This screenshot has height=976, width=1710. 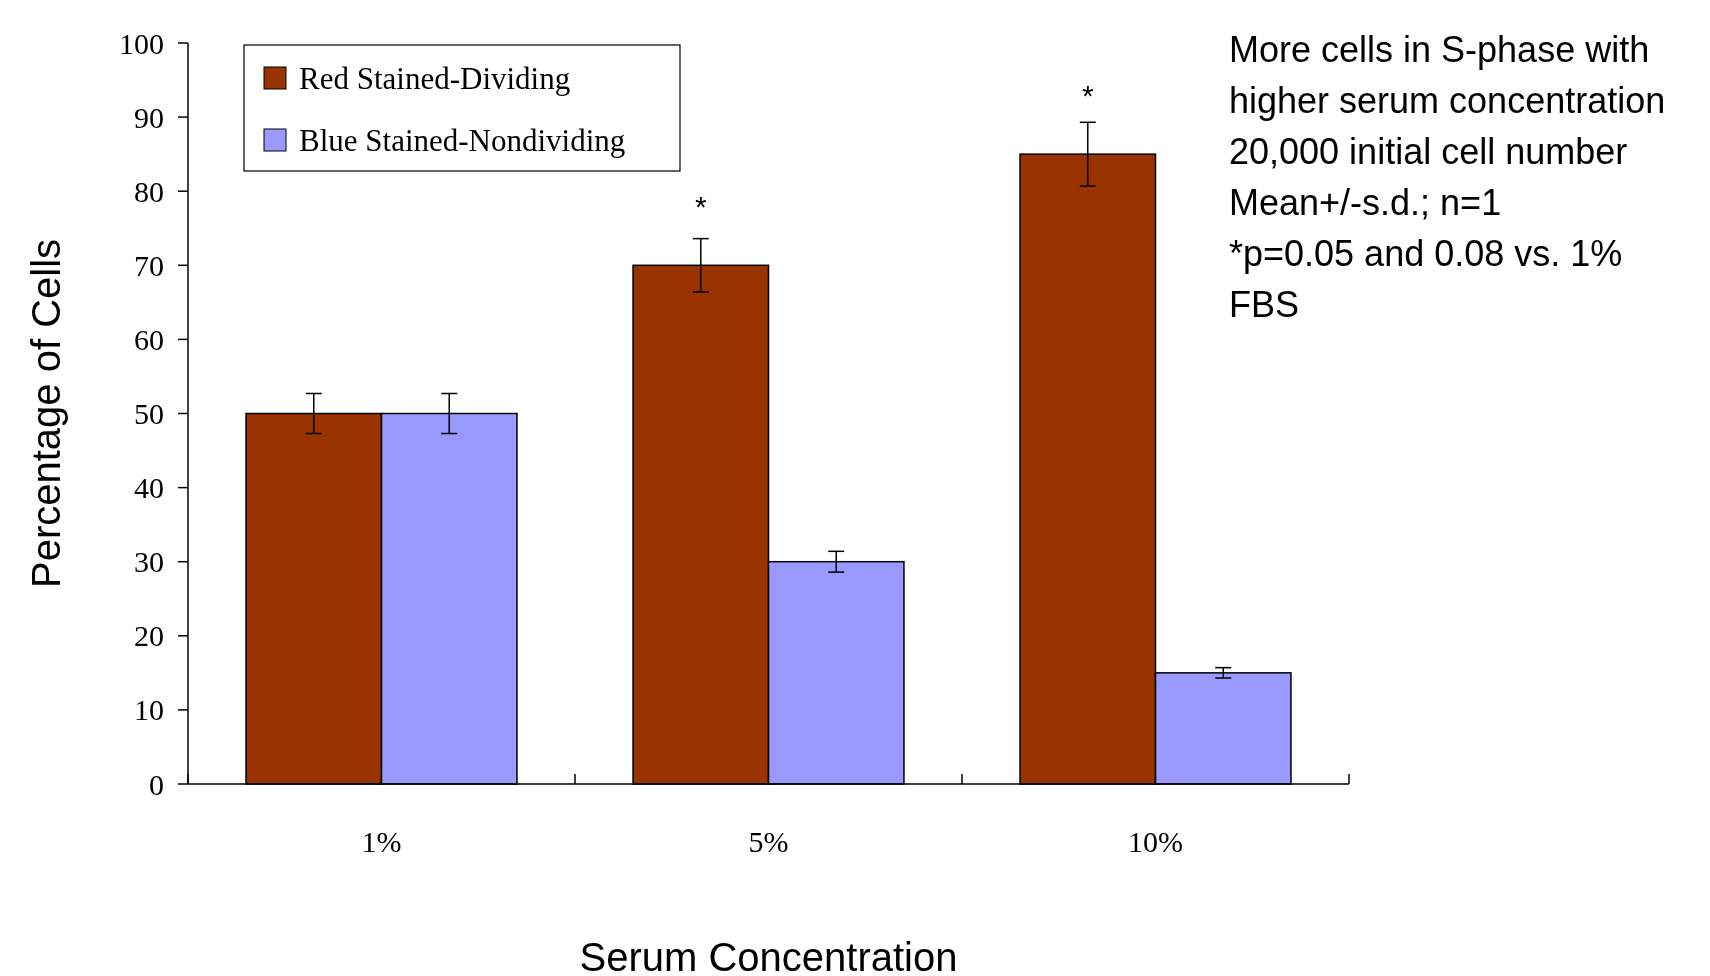 I want to click on y-tick-label: 40, so click(x=149, y=488).